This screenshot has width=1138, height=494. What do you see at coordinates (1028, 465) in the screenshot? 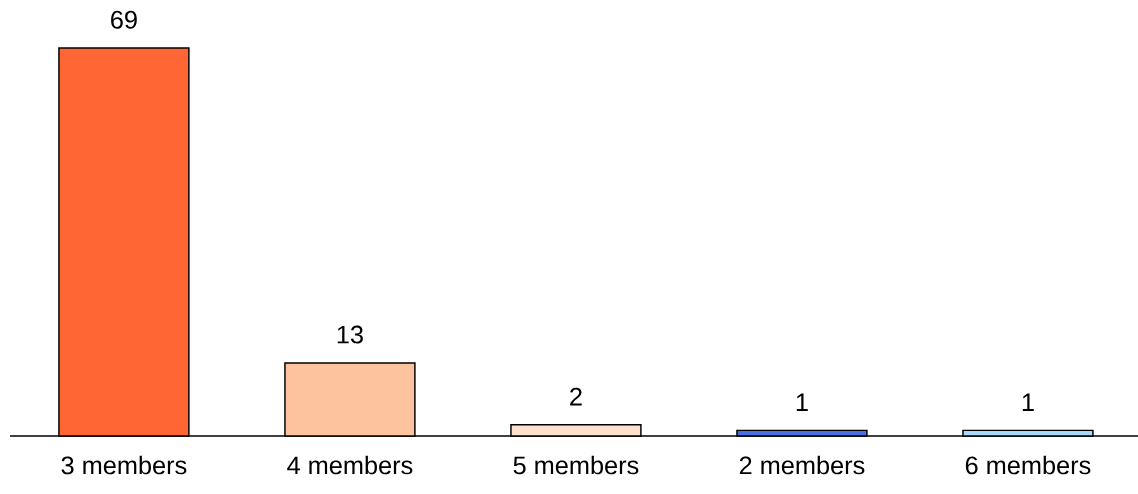
I see `x-tick-label: 6 members` at bounding box center [1028, 465].